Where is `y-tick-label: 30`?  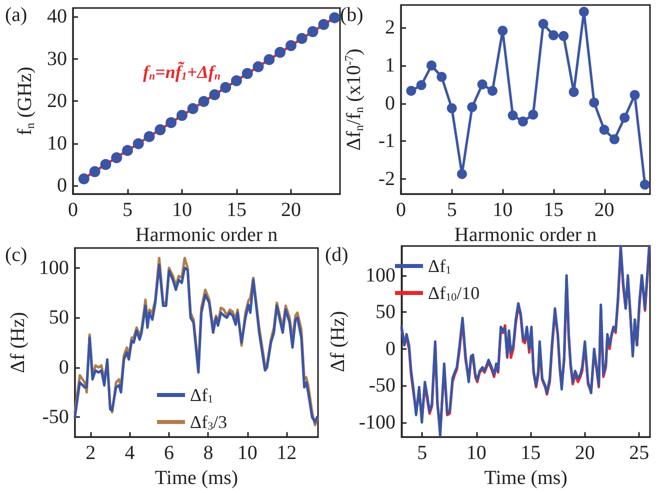
y-tick-label: 30 is located at coordinates (57, 59).